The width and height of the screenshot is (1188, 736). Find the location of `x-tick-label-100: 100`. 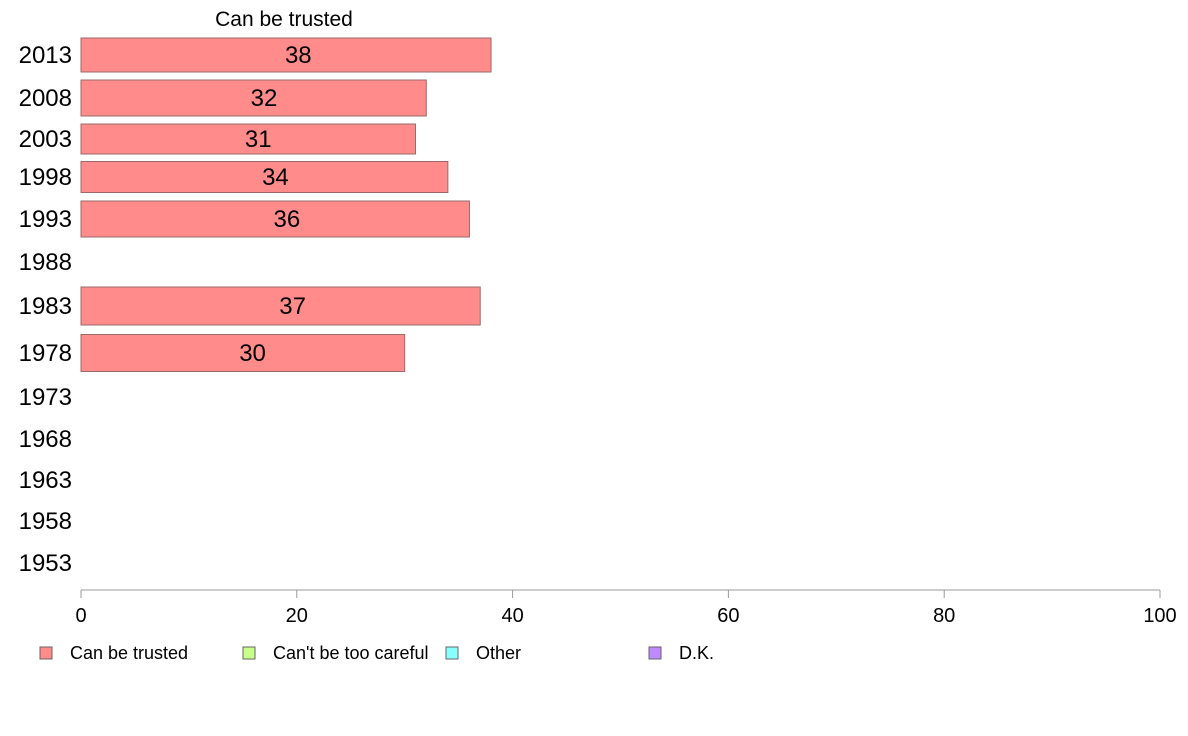

x-tick-label-100: 100 is located at coordinates (1159, 616).